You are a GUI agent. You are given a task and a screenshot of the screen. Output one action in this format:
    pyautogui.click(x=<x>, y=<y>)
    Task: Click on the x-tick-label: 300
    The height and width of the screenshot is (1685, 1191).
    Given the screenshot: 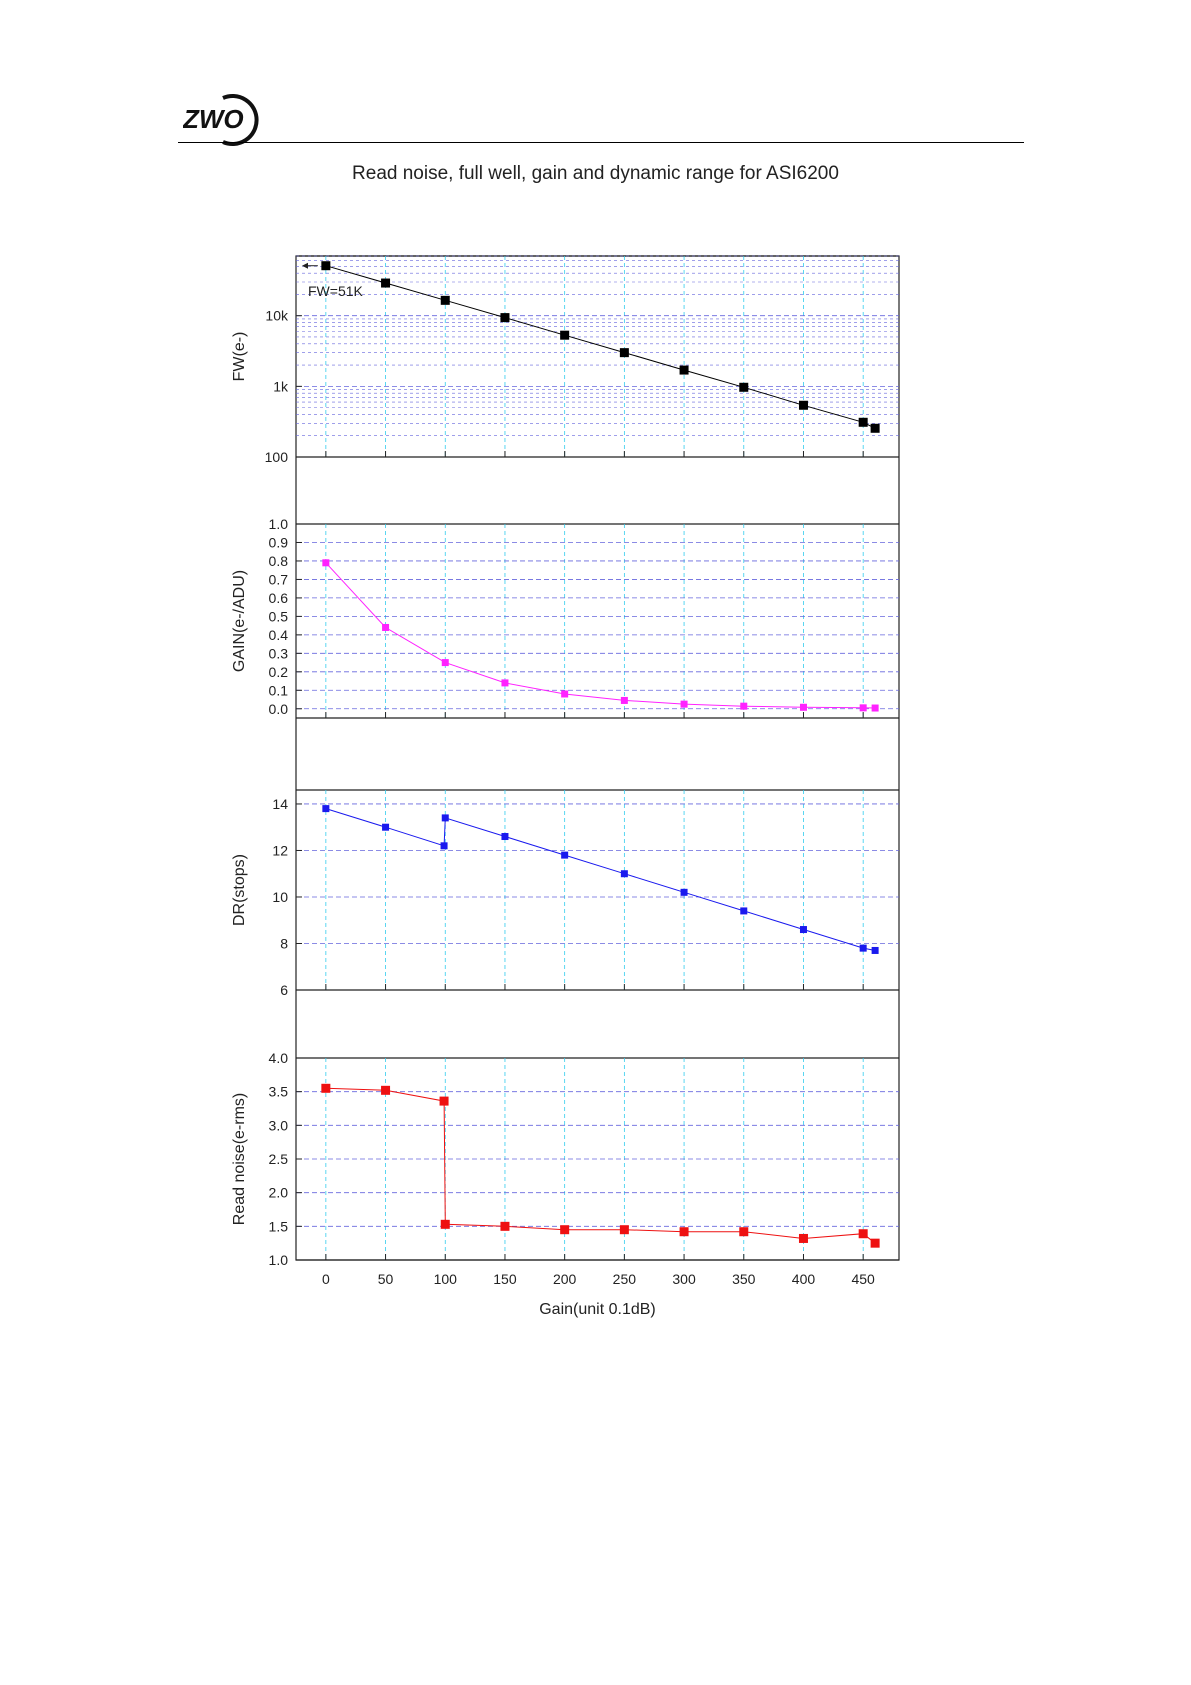 What is the action you would take?
    pyautogui.click(x=684, y=1279)
    